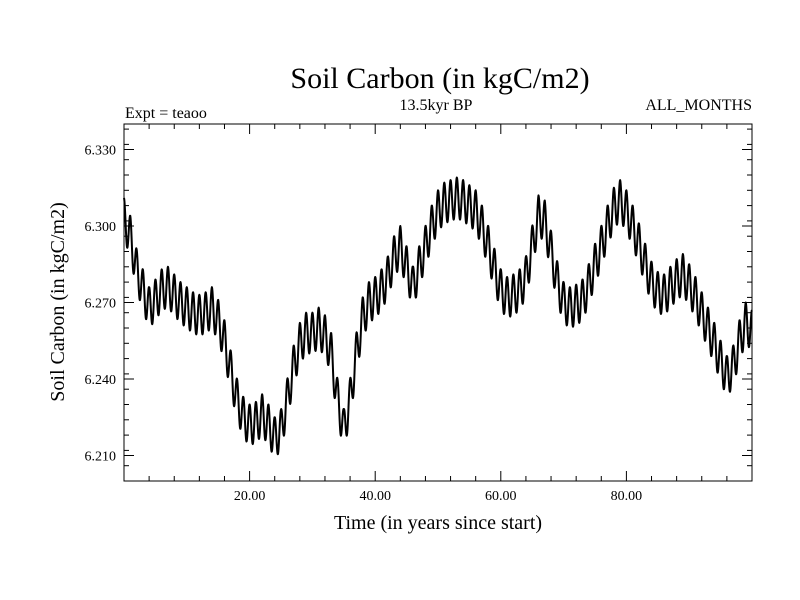 This screenshot has width=800, height=600. What do you see at coordinates (101, 304) in the screenshot?
I see `y-tick-label: 6.270` at bounding box center [101, 304].